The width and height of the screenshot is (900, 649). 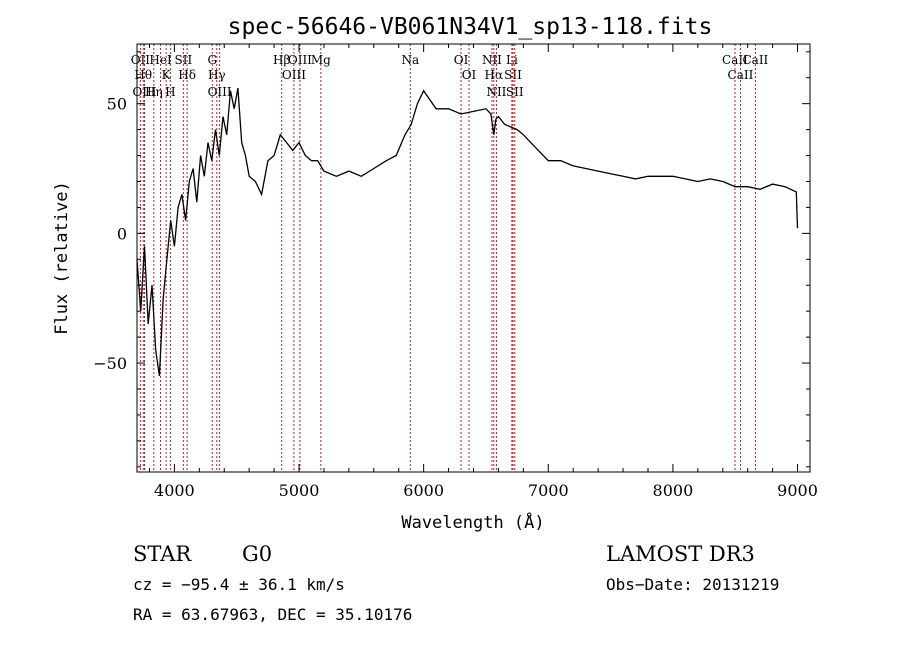 I want to click on y-tick-label: 0, so click(x=122, y=233).